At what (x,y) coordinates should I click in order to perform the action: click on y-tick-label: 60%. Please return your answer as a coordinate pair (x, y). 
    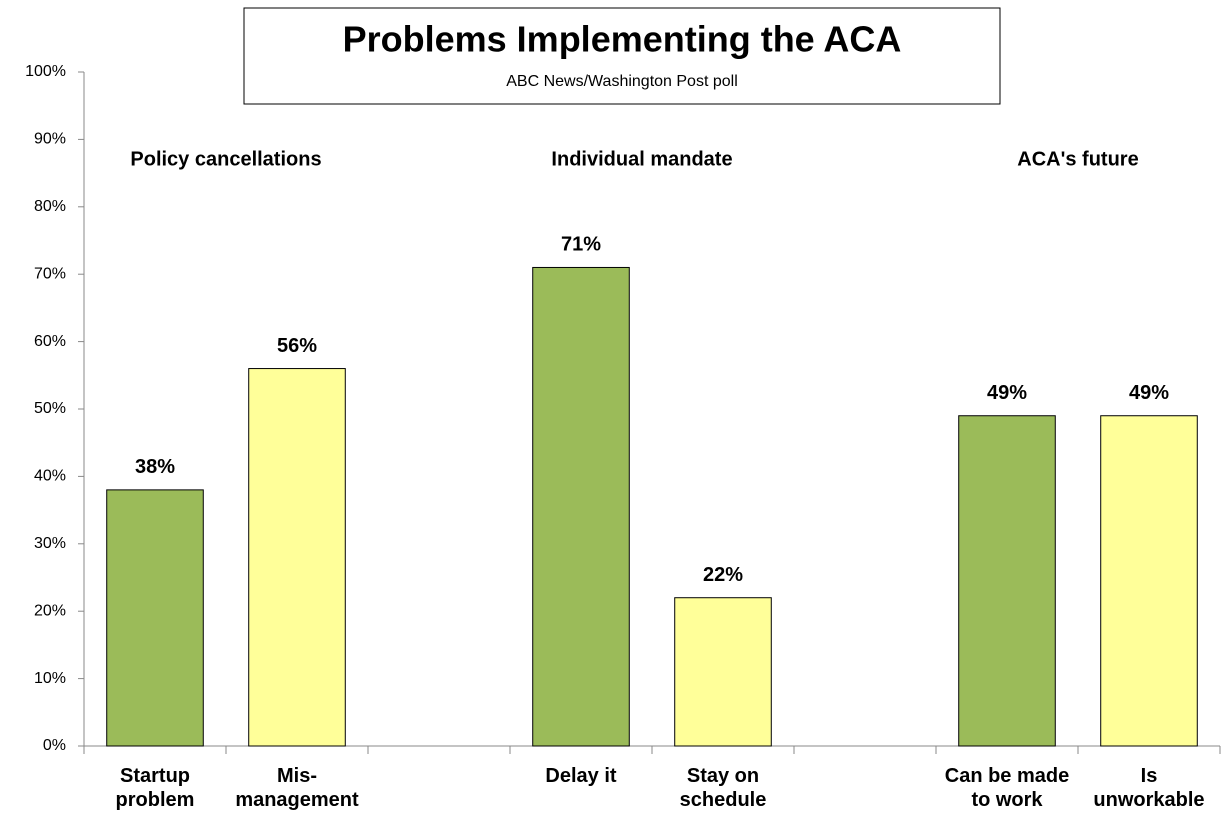
    Looking at the image, I should click on (50, 341).